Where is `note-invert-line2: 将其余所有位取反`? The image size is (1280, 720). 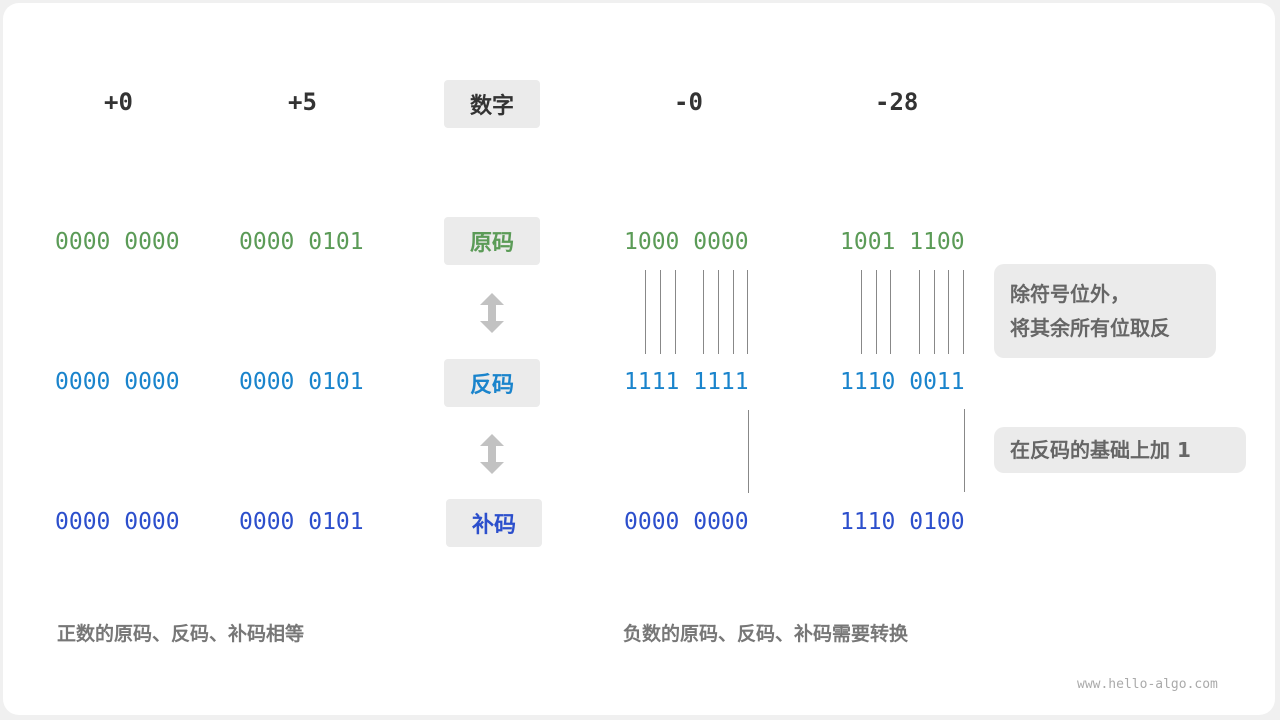 note-invert-line2: 将其余所有位取反 is located at coordinates (1090, 328).